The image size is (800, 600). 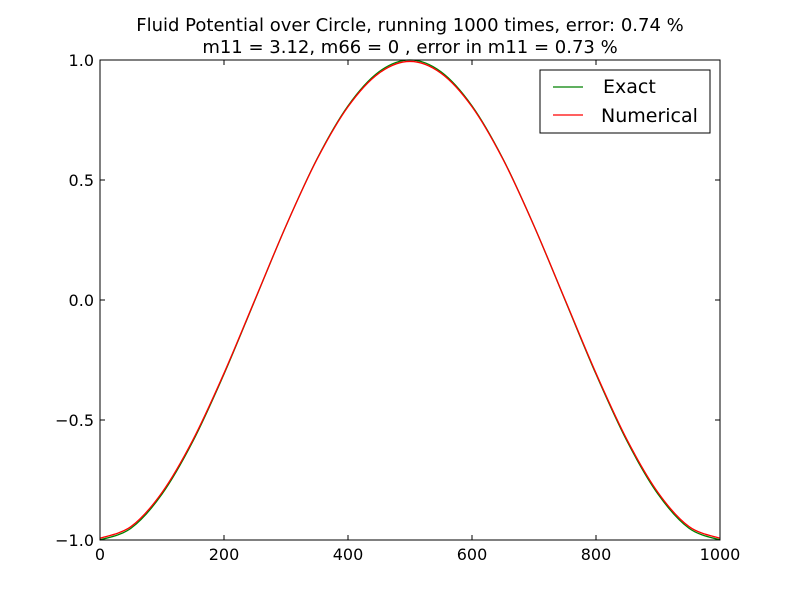 I want to click on x-tick-label: 800, so click(x=596, y=554).